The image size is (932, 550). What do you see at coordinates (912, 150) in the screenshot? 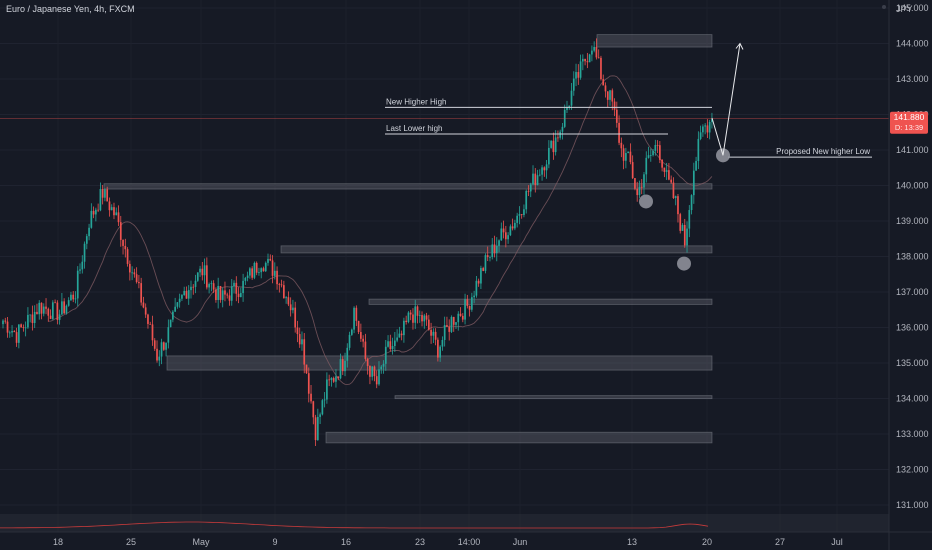
I see `y-tick-label: 141.000` at bounding box center [912, 150].